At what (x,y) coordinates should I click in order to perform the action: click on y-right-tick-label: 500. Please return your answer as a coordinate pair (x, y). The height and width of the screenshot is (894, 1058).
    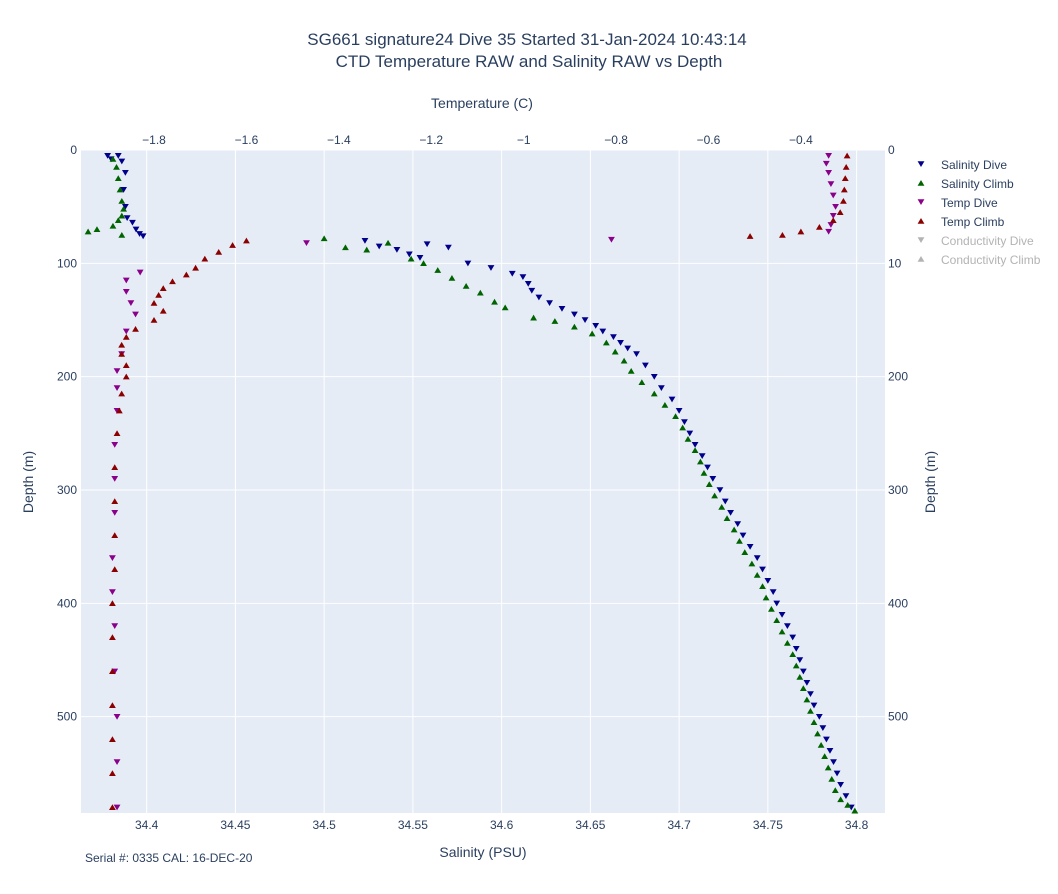
    Looking at the image, I should click on (898, 717).